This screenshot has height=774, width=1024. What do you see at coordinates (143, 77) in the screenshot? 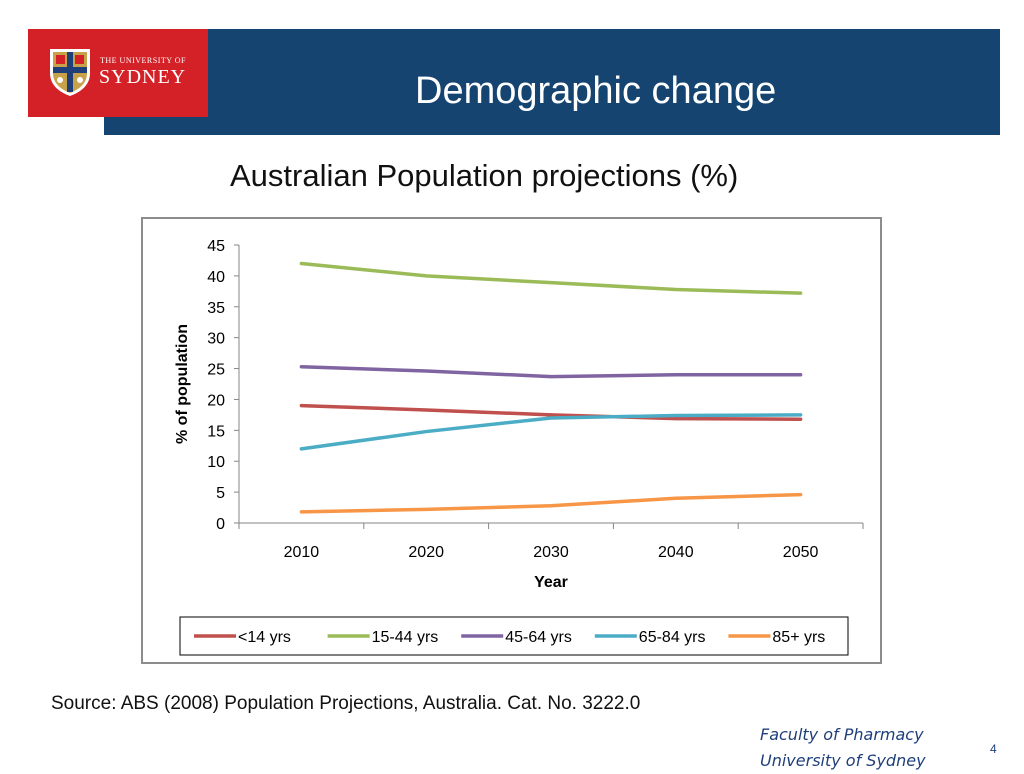
I see `logo-wordmark: SYDNEY` at bounding box center [143, 77].